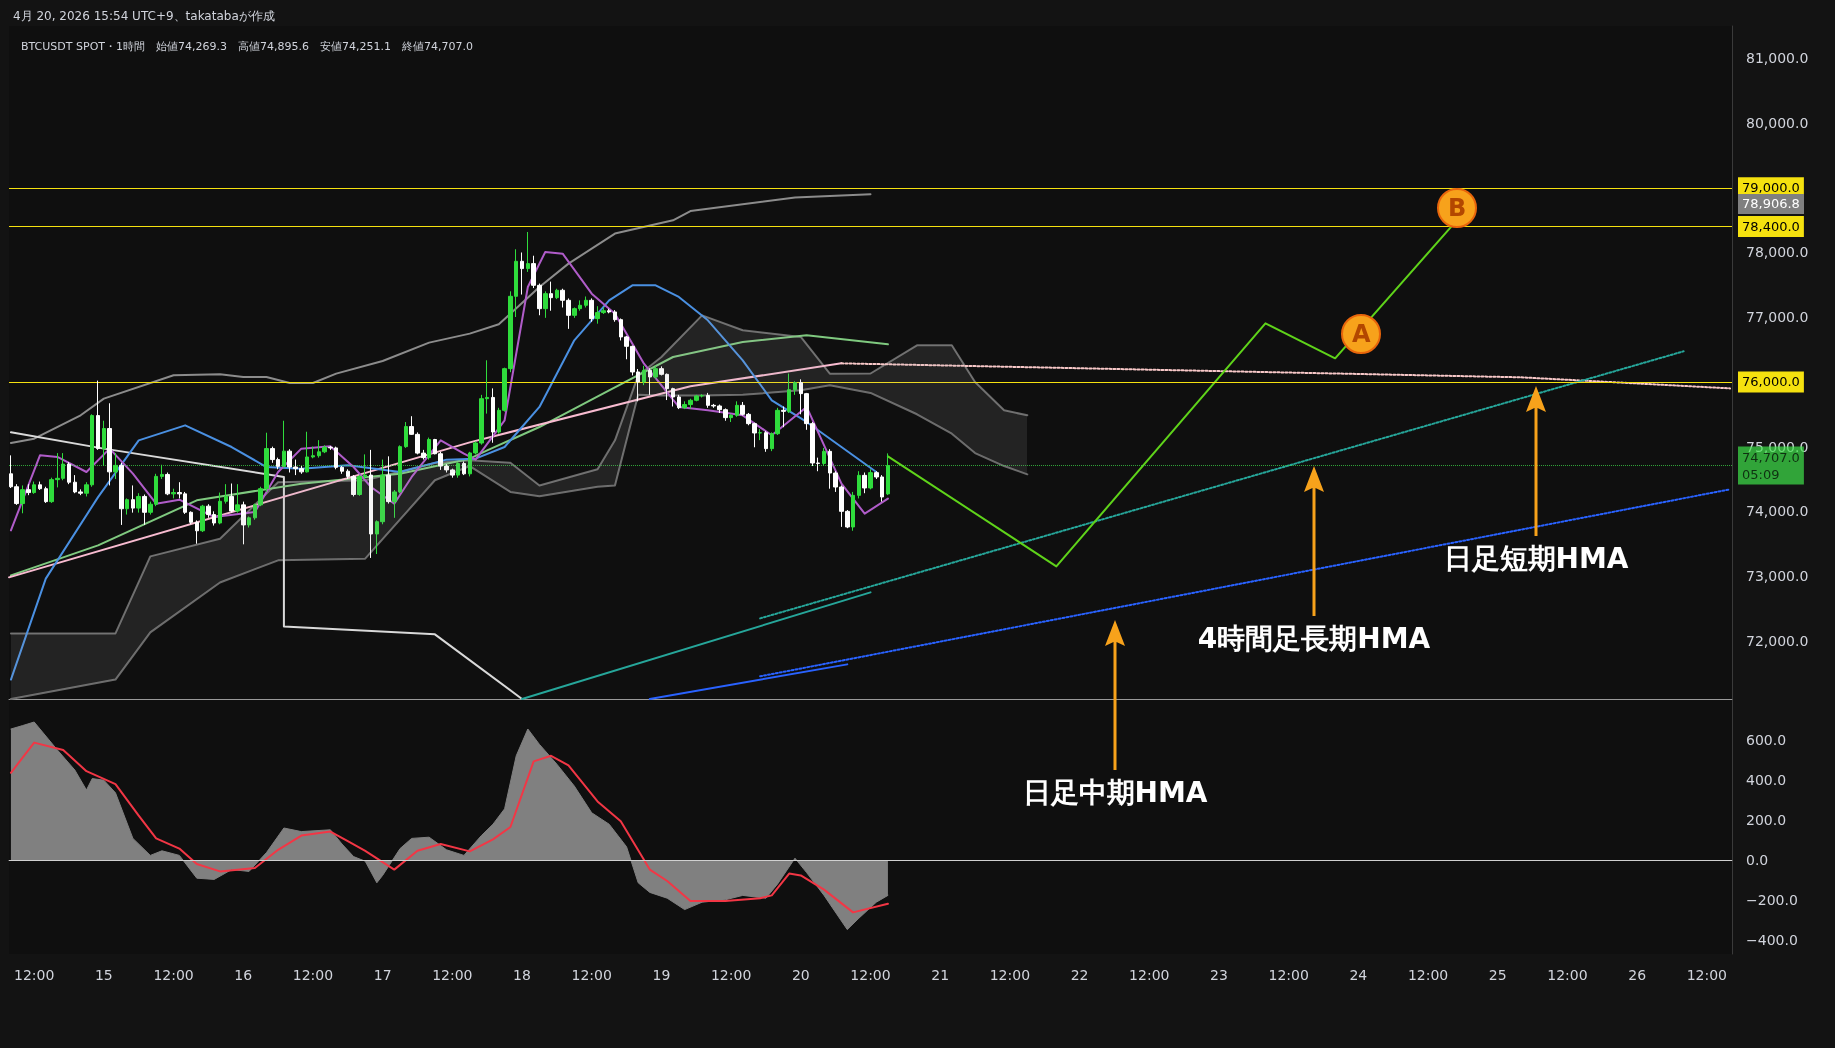  Describe the element at coordinates (940, 975) in the screenshot. I see `x-tick-label: 21` at that location.